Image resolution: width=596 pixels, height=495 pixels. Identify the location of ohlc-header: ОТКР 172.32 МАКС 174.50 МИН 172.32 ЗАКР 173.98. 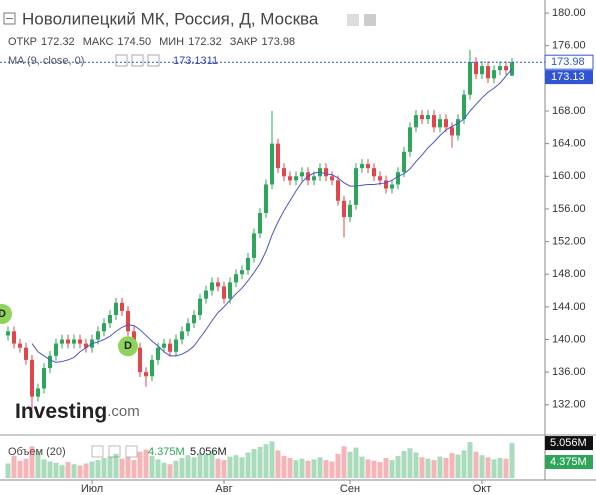
(151, 42).